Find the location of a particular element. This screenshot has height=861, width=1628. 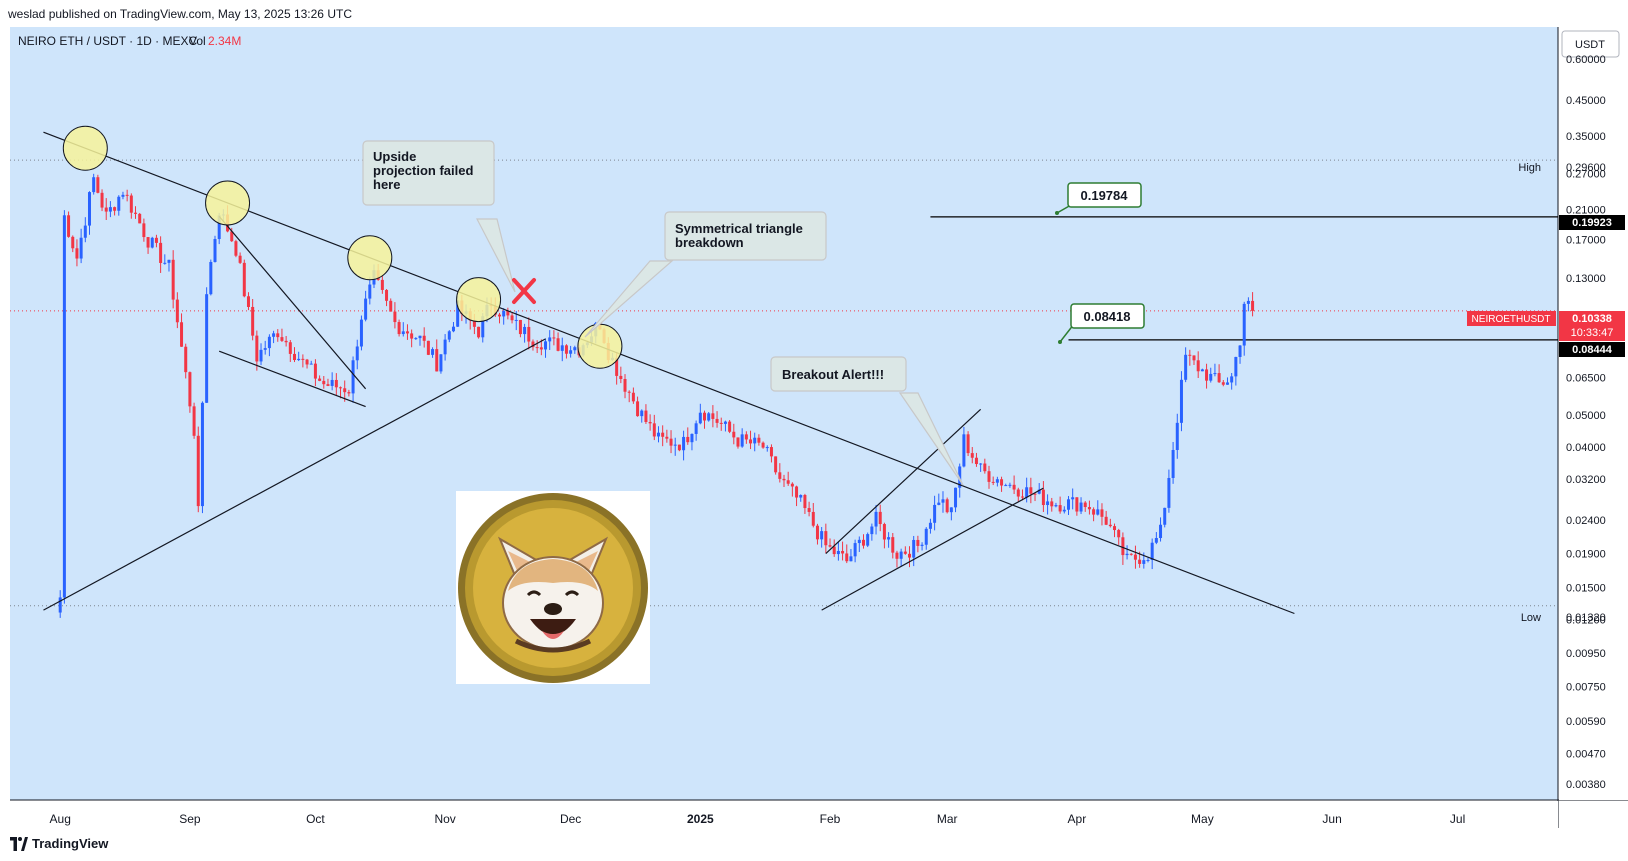

tradingview-logo-icon is located at coordinates (19, 843).